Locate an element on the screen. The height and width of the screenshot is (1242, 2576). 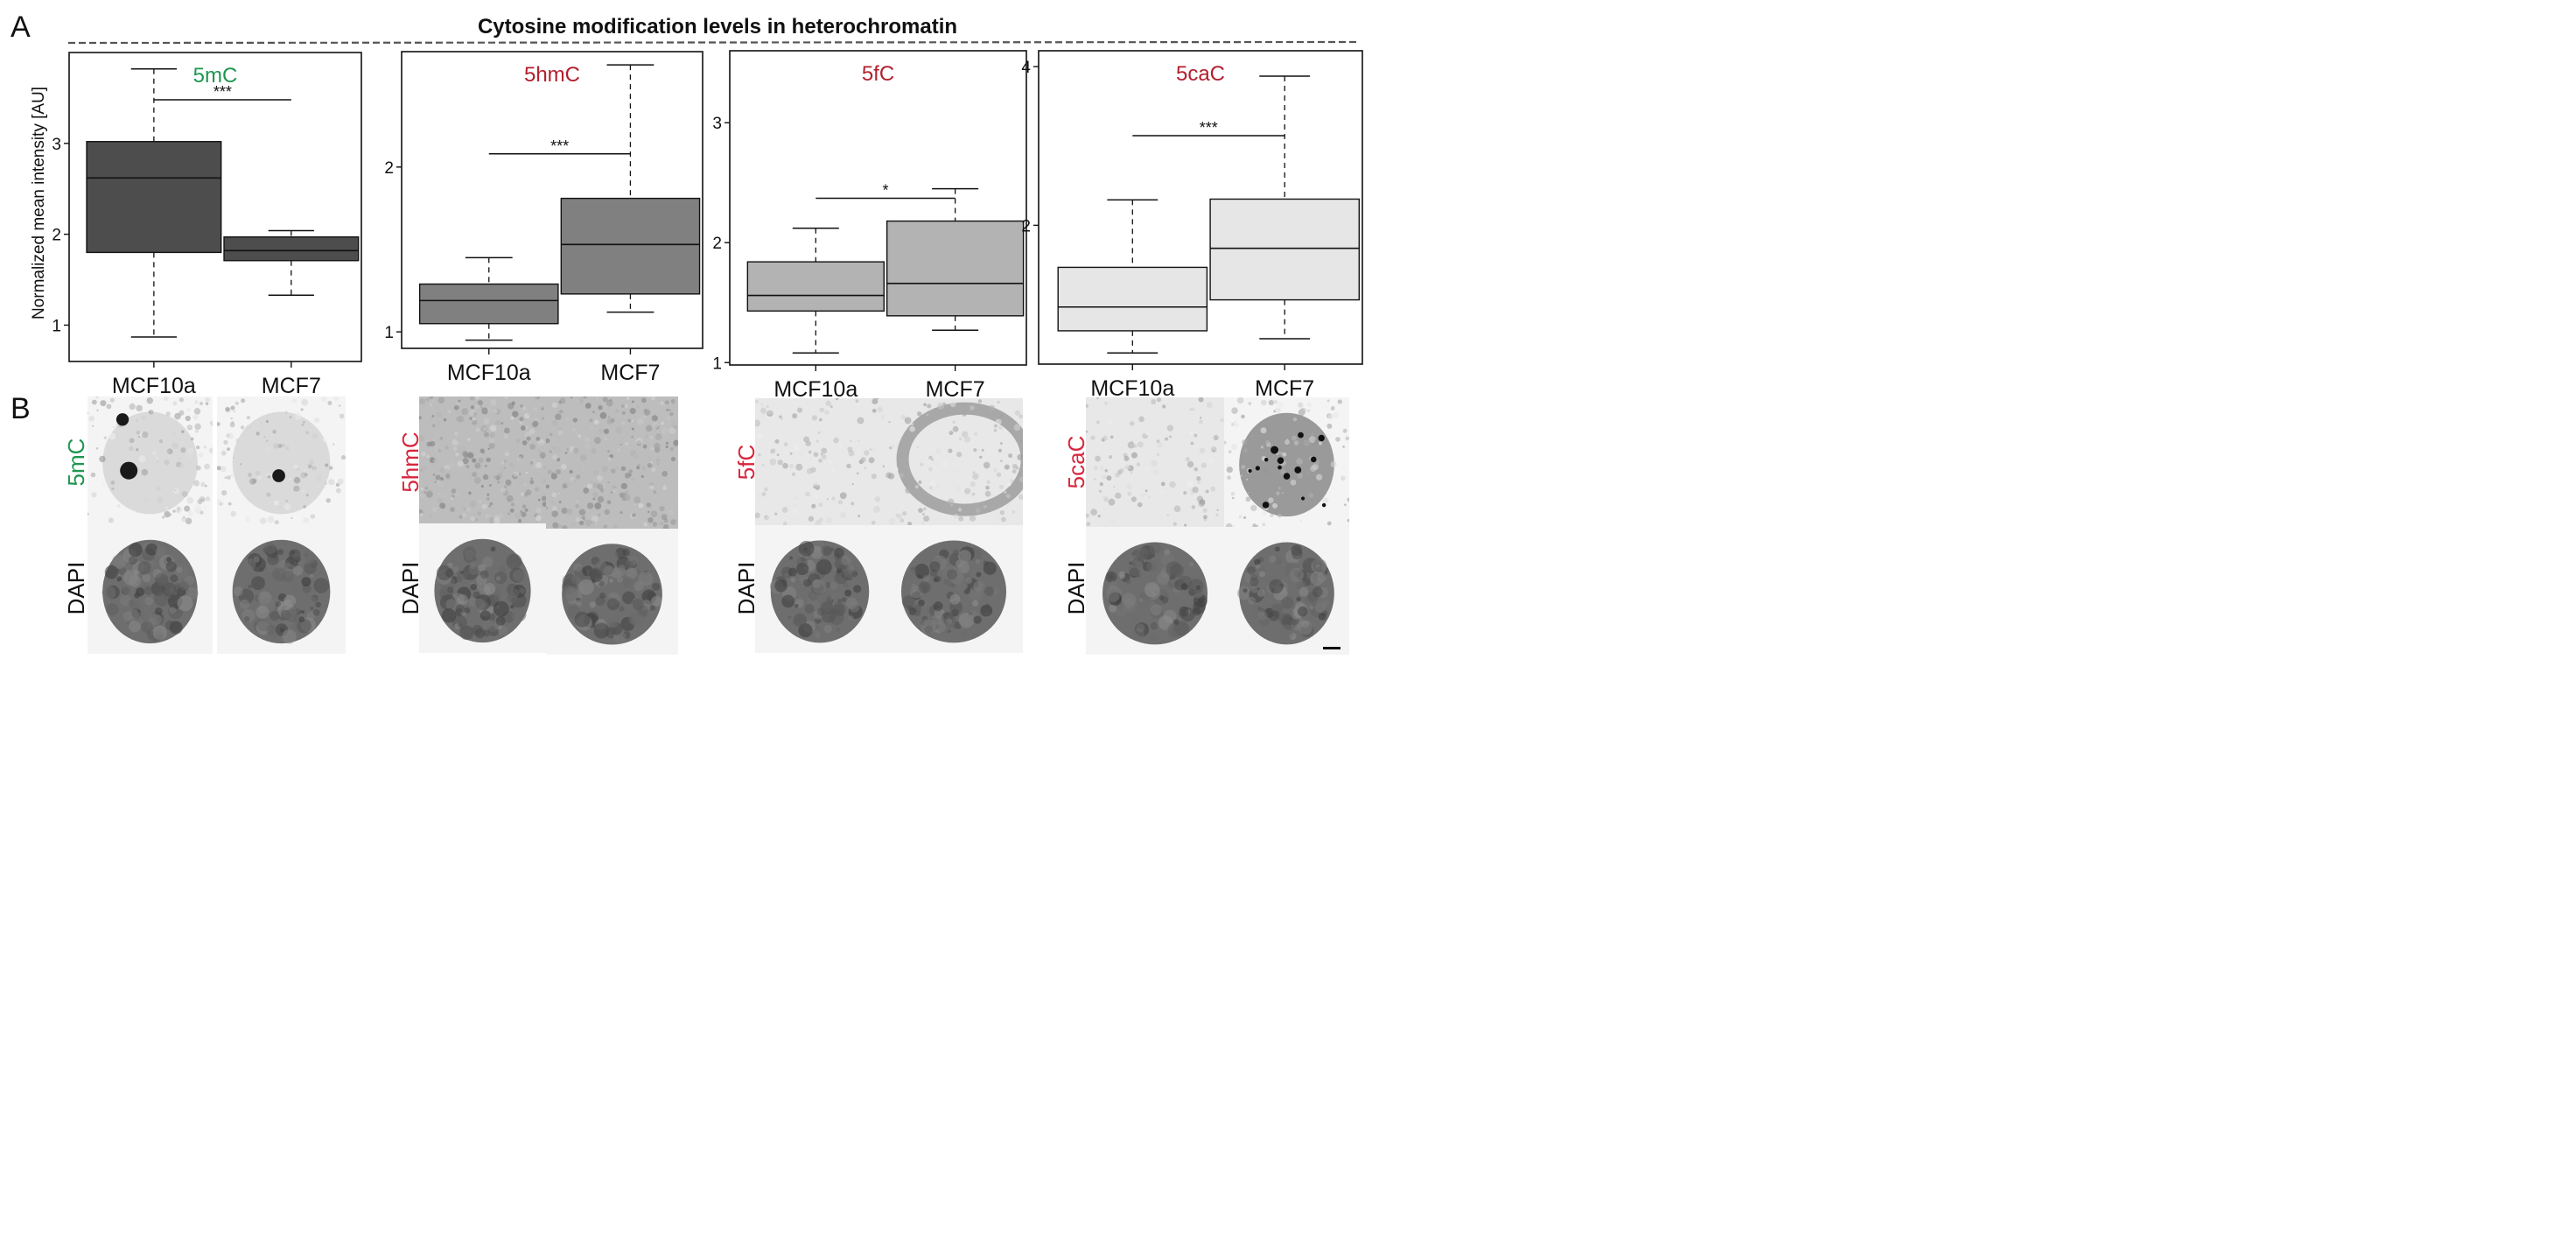
panel-a-letter: A is located at coordinates (20, 27).